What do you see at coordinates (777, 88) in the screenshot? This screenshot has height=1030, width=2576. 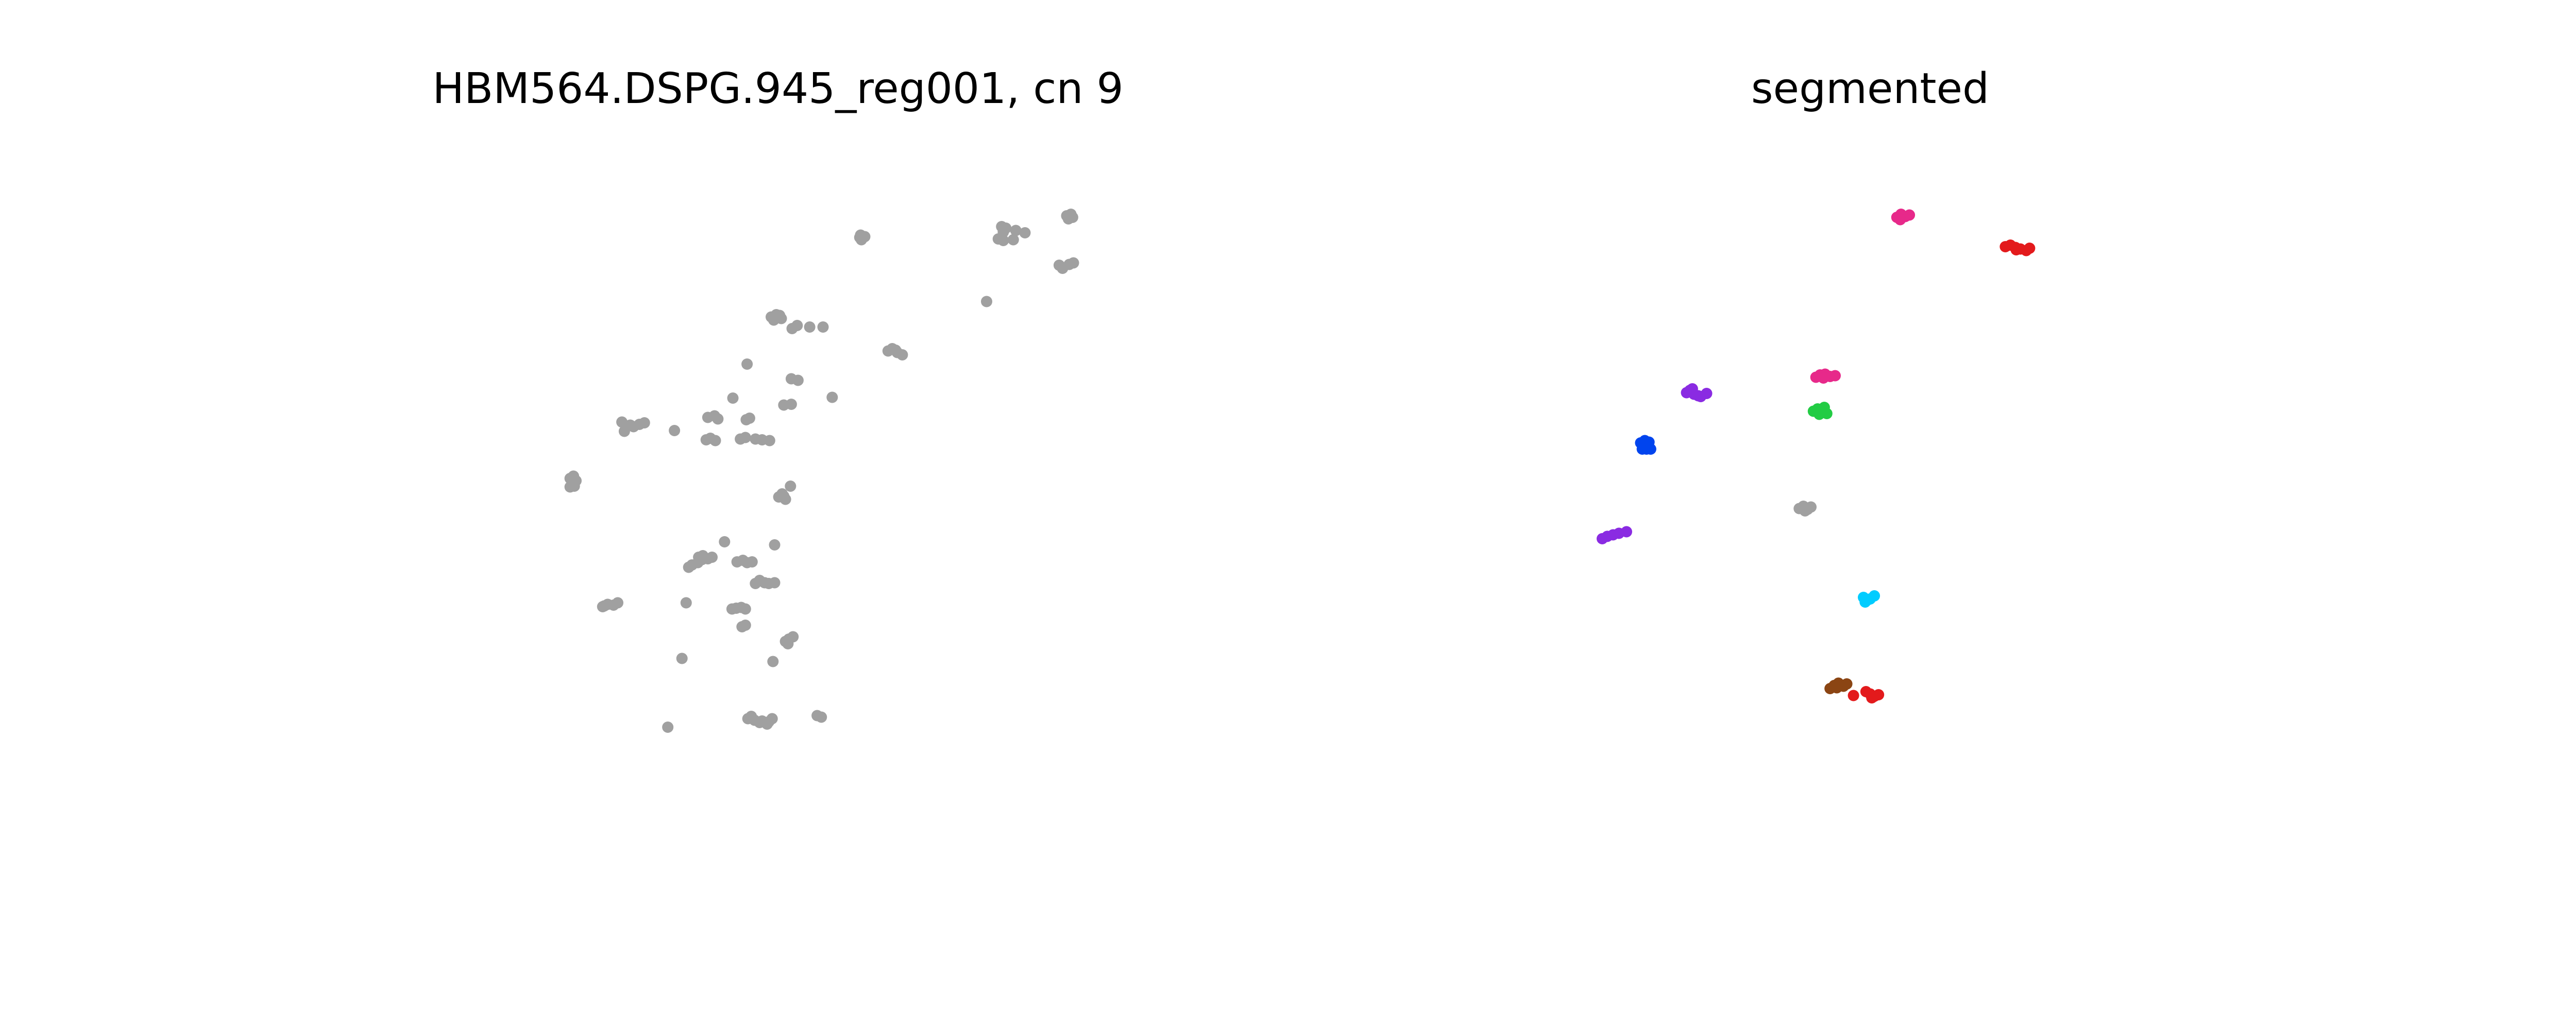 I see `panel-left-title: HBM564.DSPG.945_reg001, cn 9` at bounding box center [777, 88].